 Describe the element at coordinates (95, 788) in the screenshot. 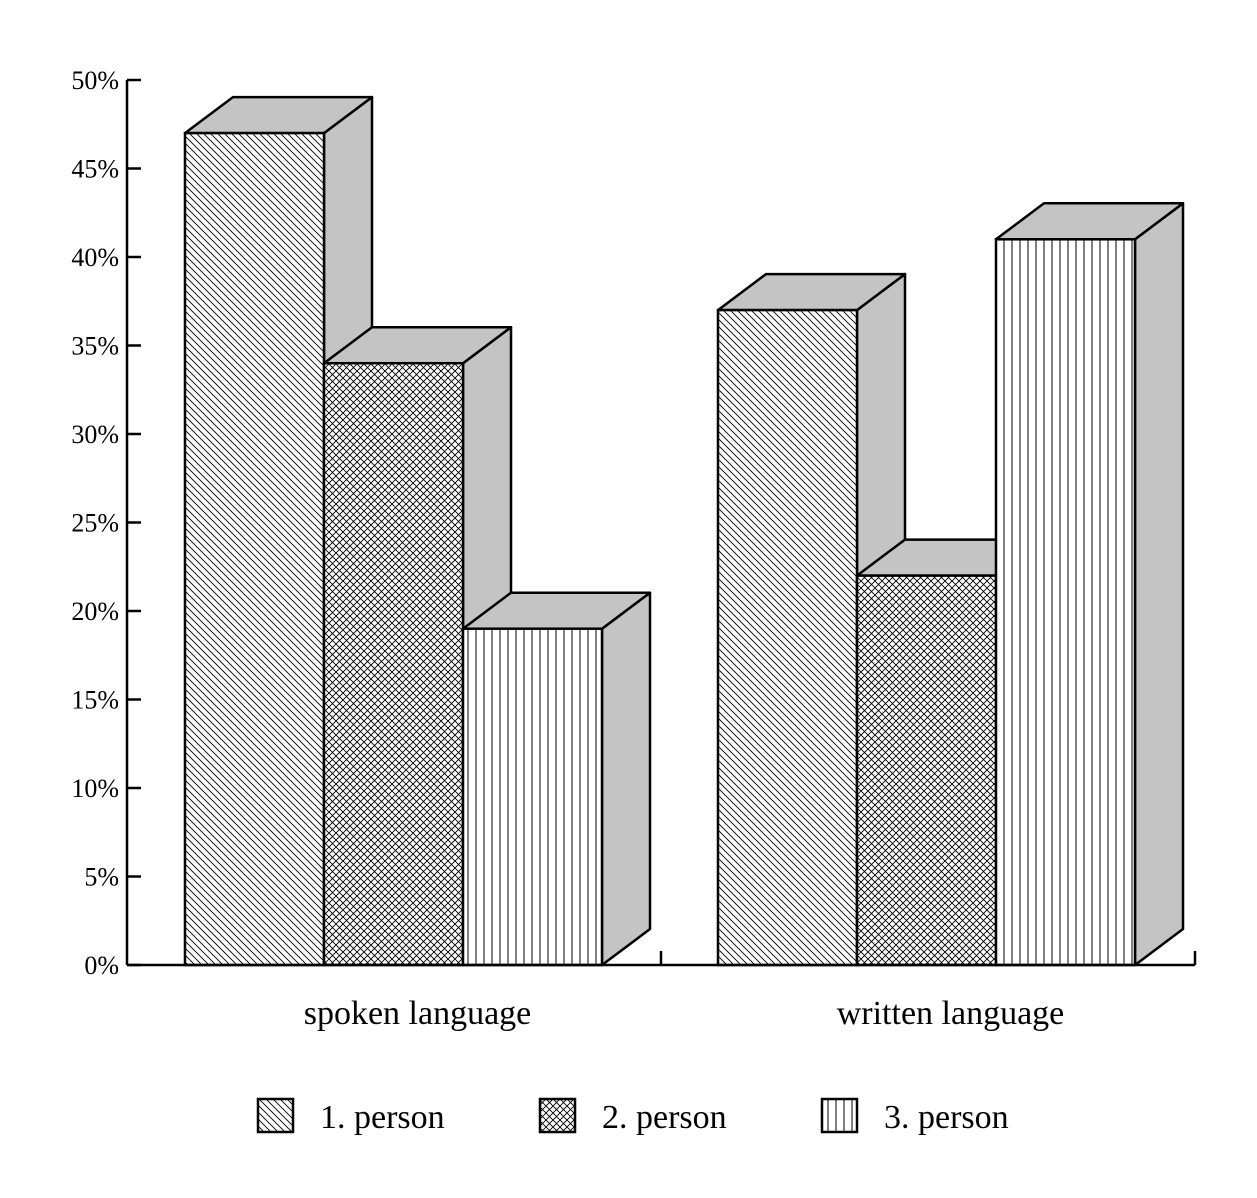

I see `y-tick-label: 10%` at that location.